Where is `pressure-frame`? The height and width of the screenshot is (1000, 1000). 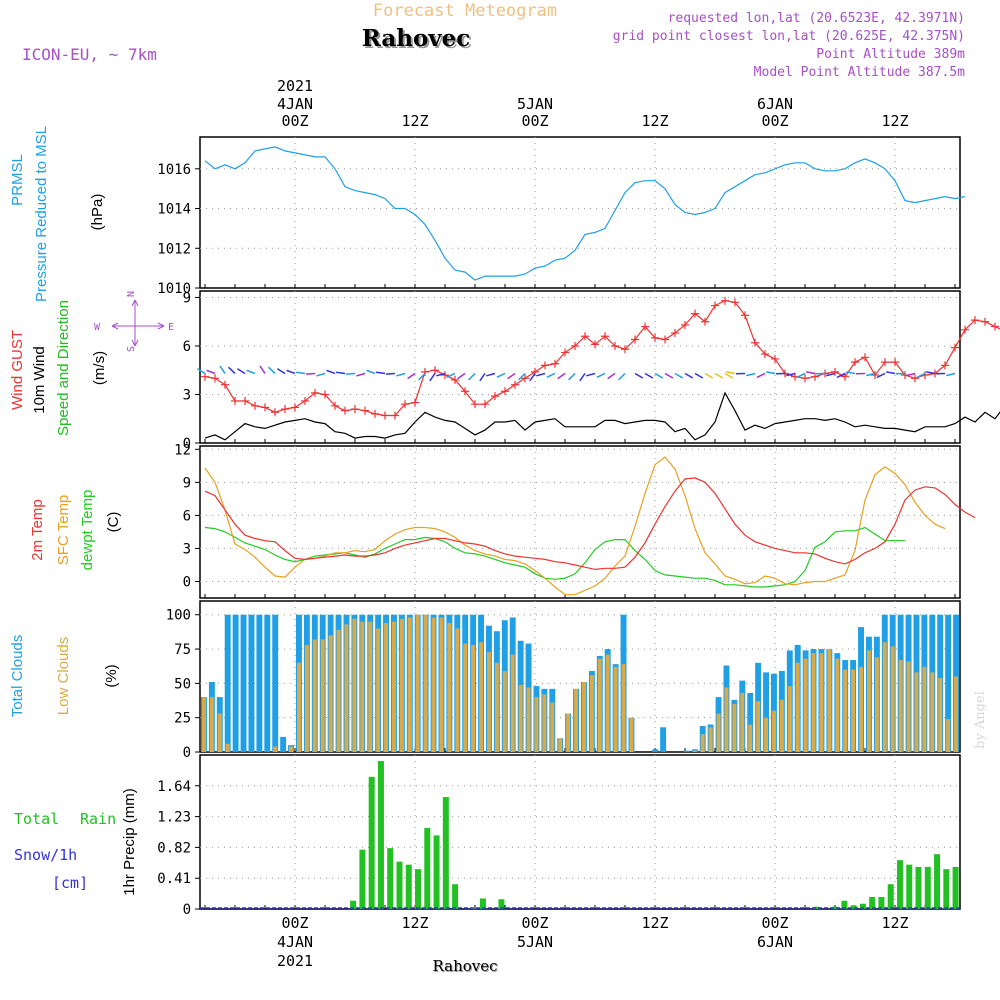
pressure-frame is located at coordinates (580, 212).